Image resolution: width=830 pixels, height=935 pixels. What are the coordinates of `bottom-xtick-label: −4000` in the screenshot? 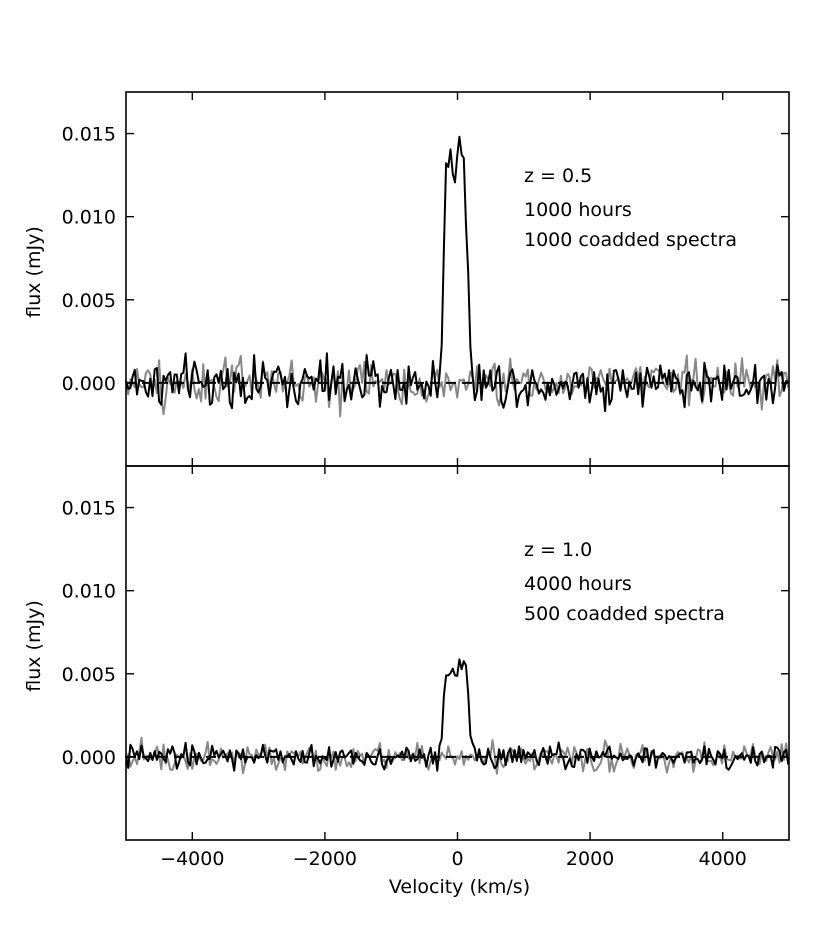 It's located at (192, 859).